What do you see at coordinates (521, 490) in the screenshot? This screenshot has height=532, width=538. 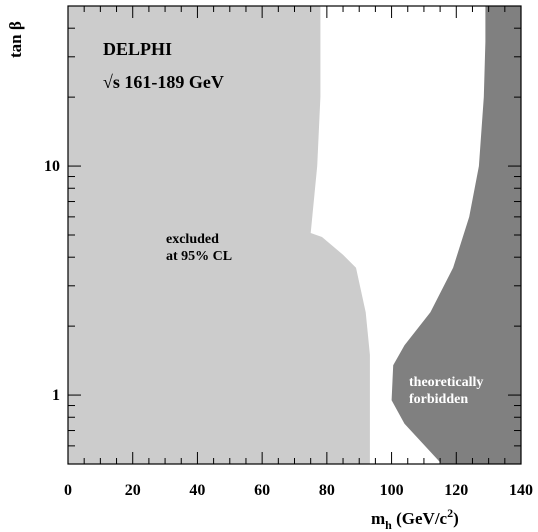 I see `x-tick-label: 140` at bounding box center [521, 490].